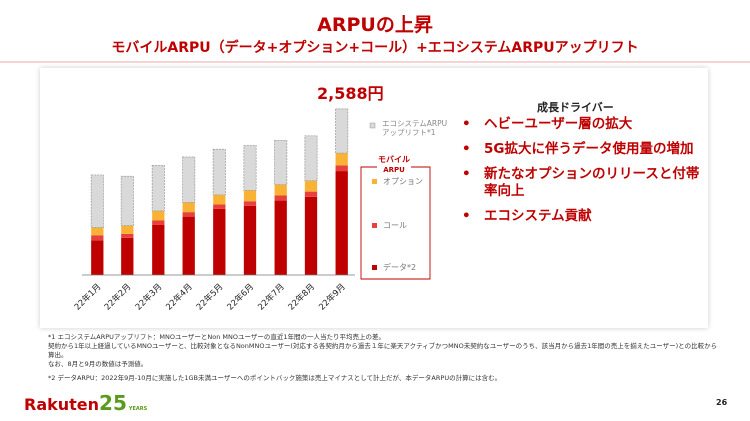 This screenshot has height=421, width=750. Describe the element at coordinates (332, 296) in the screenshot. I see `x-tick-label: 22年9月` at that location.